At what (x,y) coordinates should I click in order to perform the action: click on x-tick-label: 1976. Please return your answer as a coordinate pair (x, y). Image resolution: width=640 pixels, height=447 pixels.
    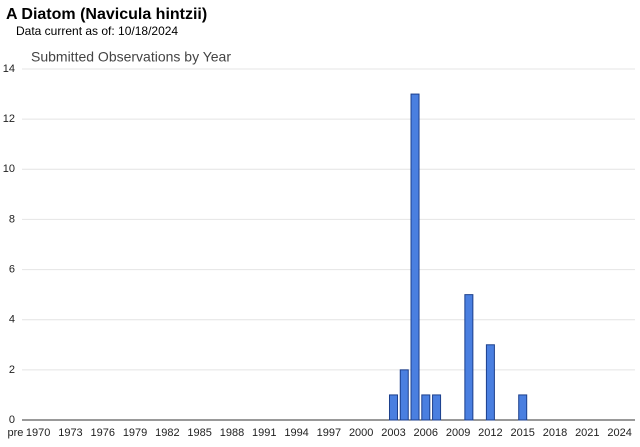
    Looking at the image, I should click on (103, 433).